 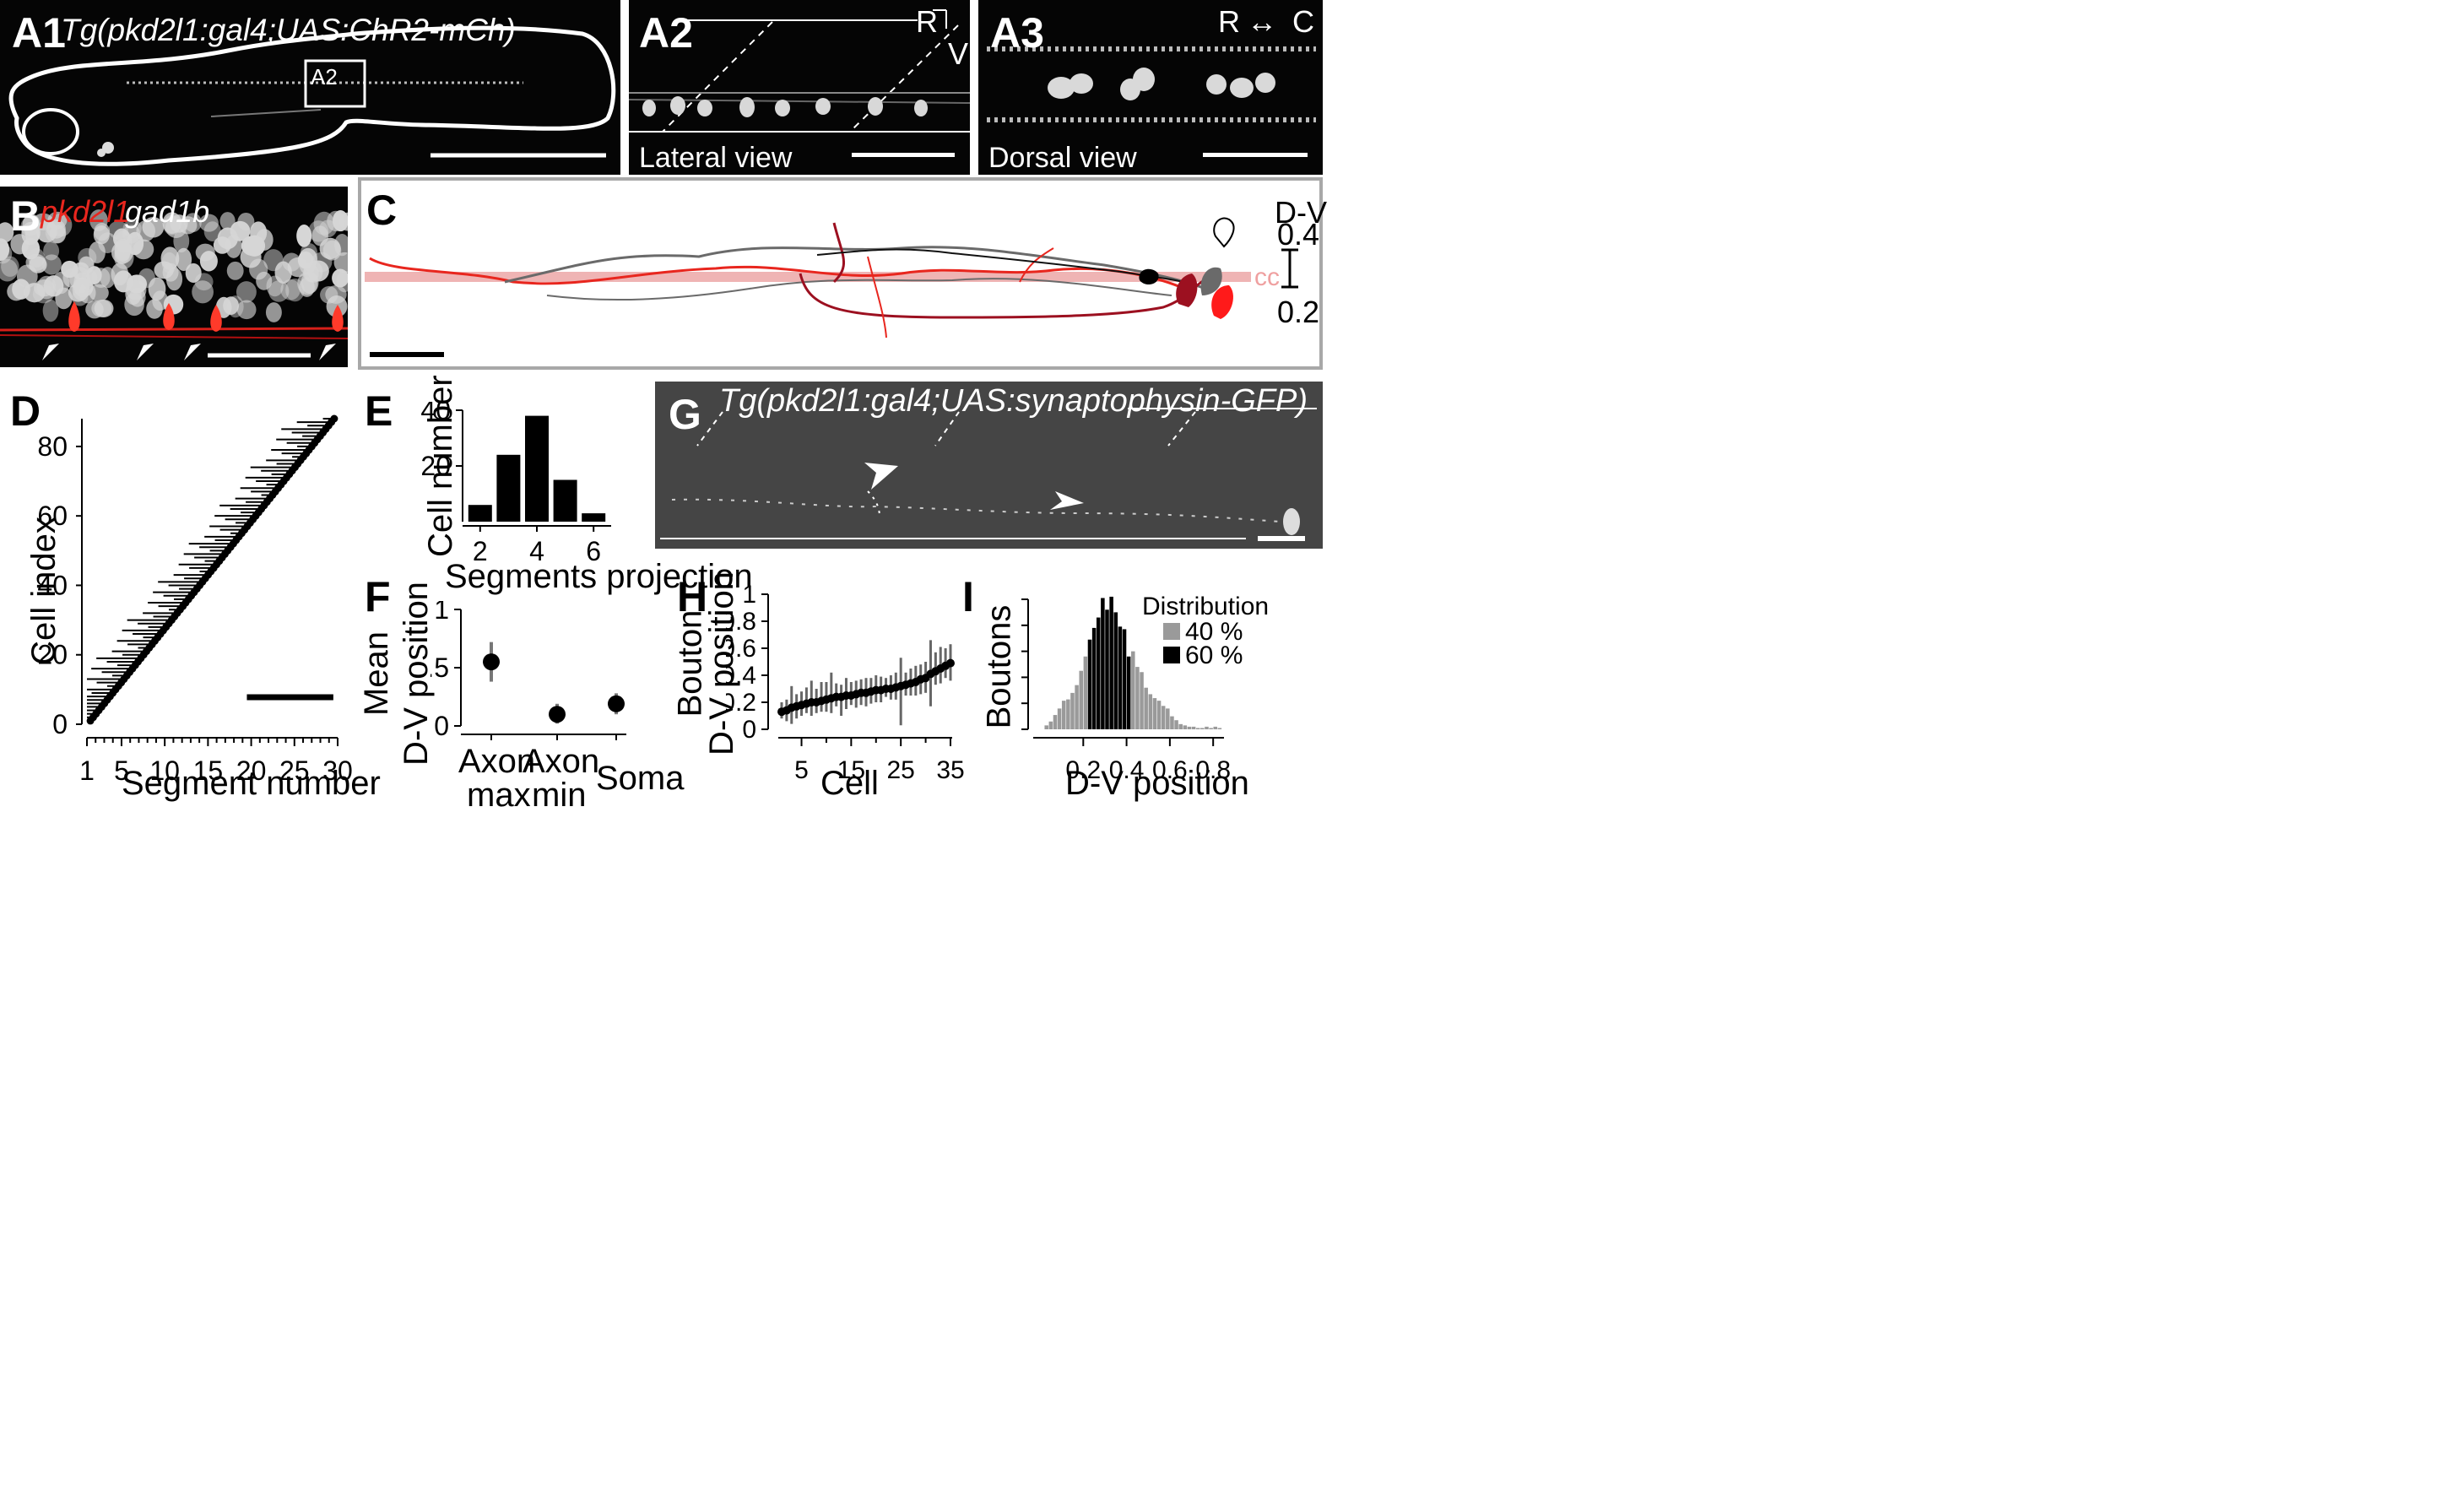 I want to click on h-xtick-label: 25, so click(x=900, y=770).